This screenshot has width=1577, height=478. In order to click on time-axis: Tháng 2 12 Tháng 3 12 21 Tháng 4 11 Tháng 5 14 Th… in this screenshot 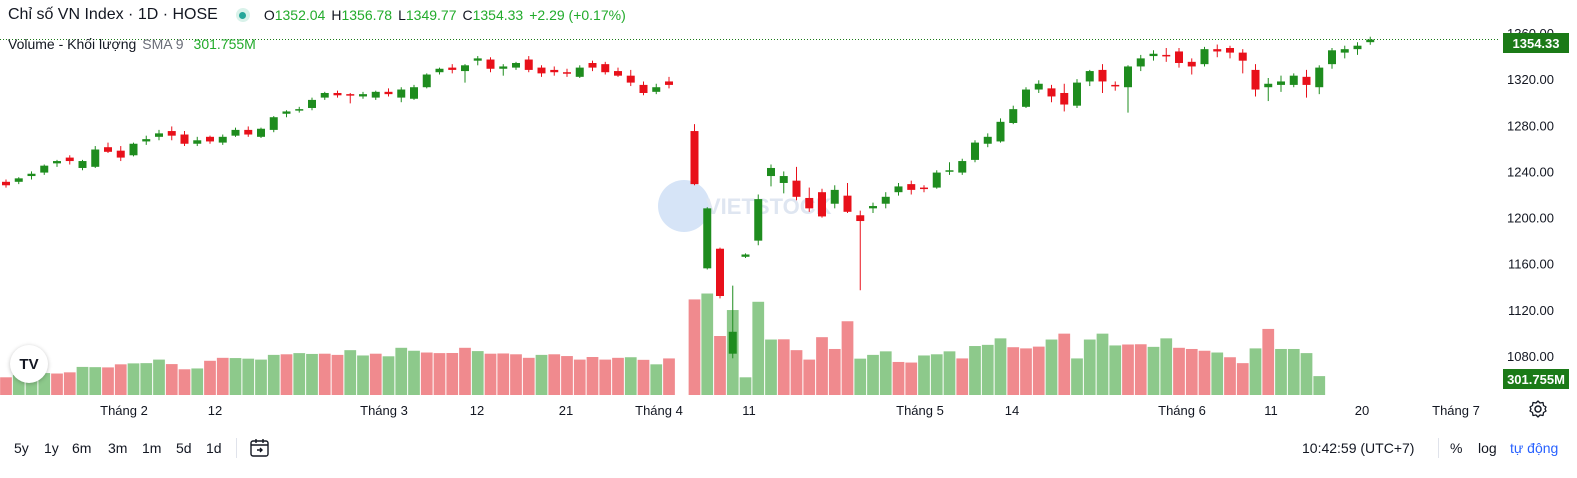, I will do `click(790, 410)`.